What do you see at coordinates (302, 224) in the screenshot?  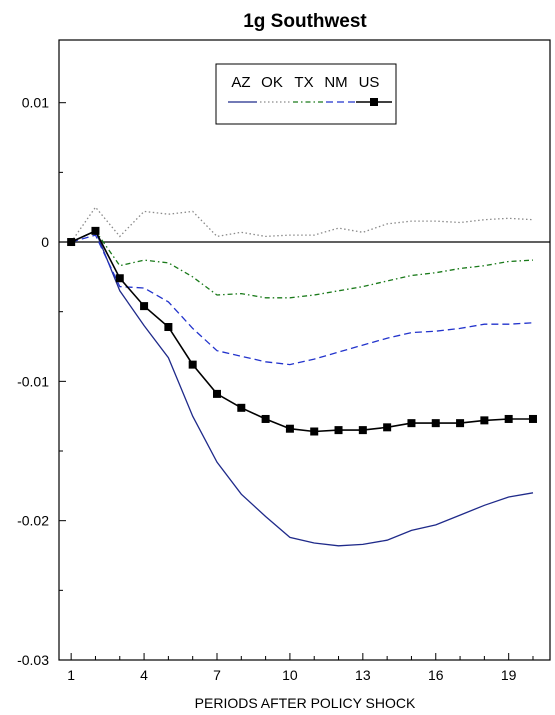 I see `series-line-ok` at bounding box center [302, 224].